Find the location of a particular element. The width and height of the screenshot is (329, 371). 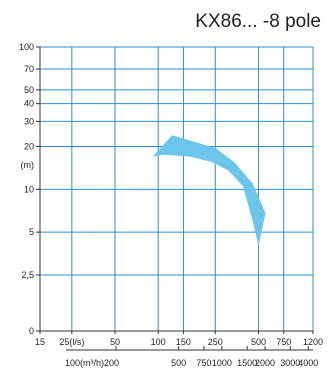

x2-tick-label: 500 is located at coordinates (178, 363).